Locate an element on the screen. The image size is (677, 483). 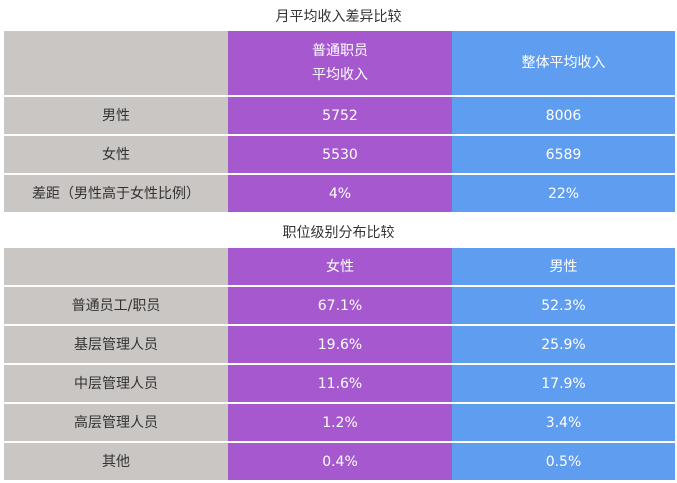
table-row: 中层管理人员 11.6% 17.9% is located at coordinates (339, 384).